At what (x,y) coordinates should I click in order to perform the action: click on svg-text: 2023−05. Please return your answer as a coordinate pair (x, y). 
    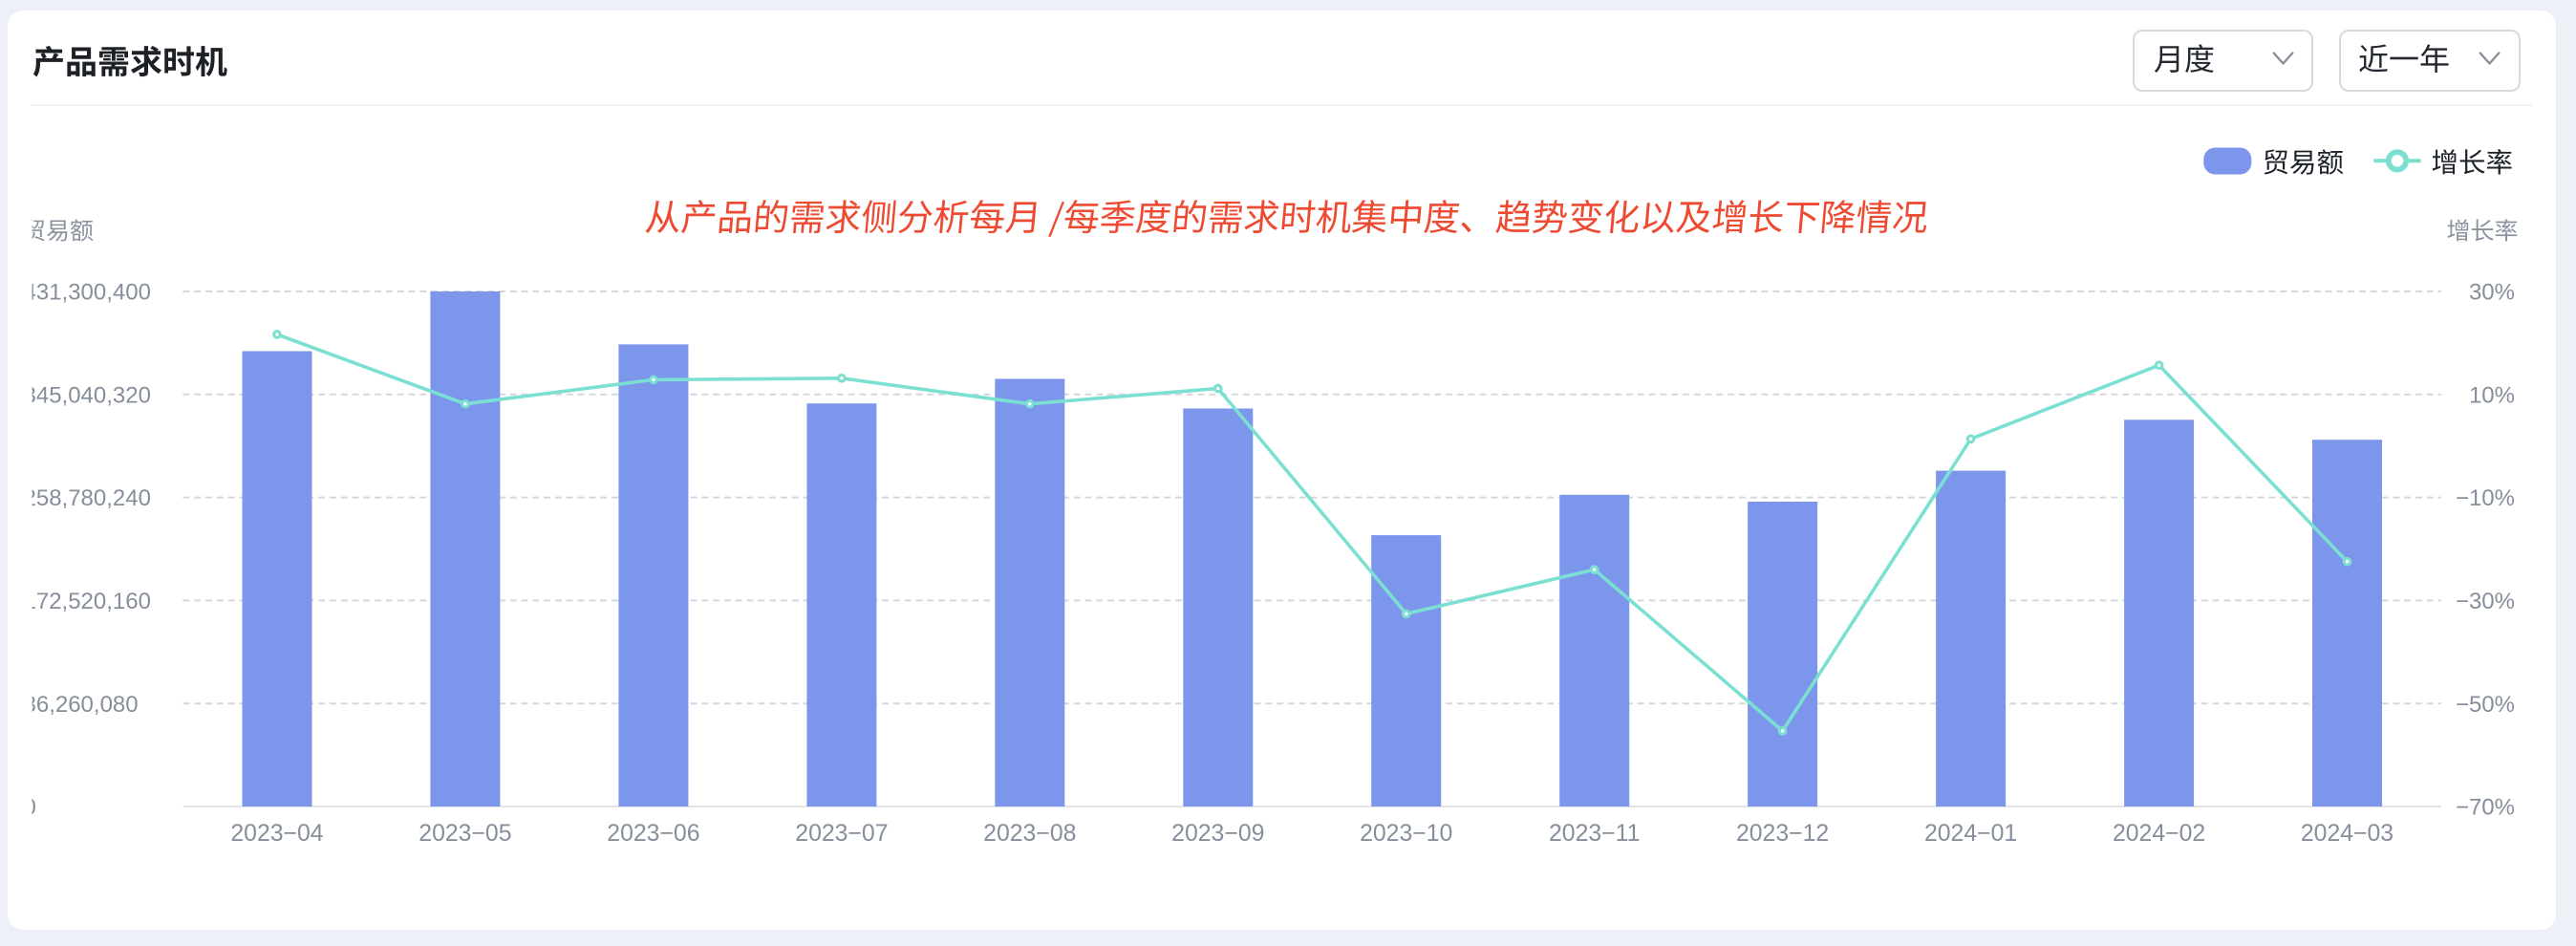
    Looking at the image, I should click on (465, 834).